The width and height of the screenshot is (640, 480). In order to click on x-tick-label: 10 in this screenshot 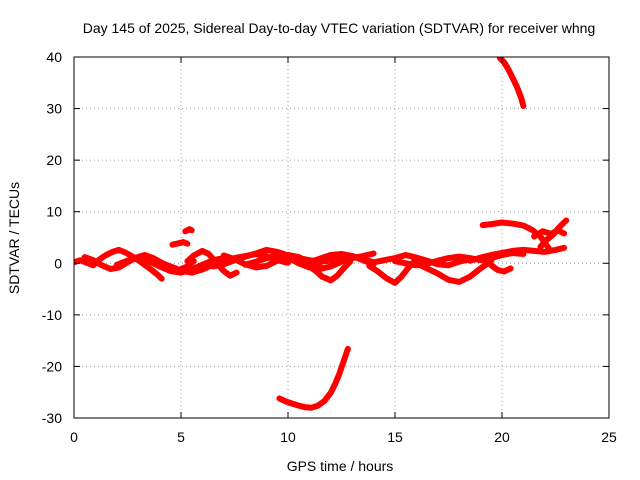, I will do `click(288, 437)`.